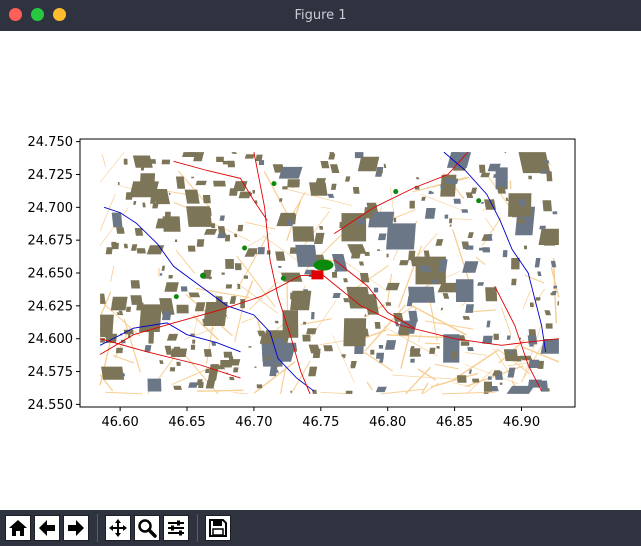  Describe the element at coordinates (218, 528) in the screenshot. I see `save-button` at that location.